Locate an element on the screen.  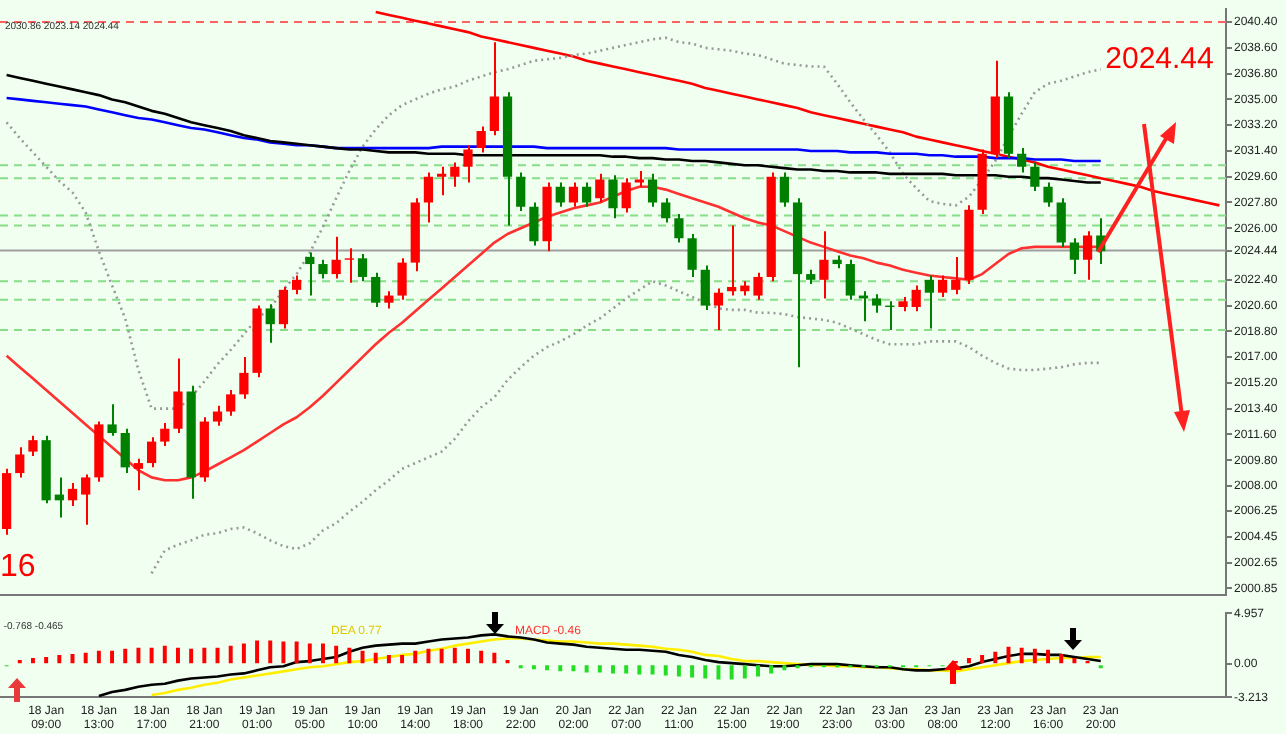
annotation: 2024.44 is located at coordinates (1159, 58).